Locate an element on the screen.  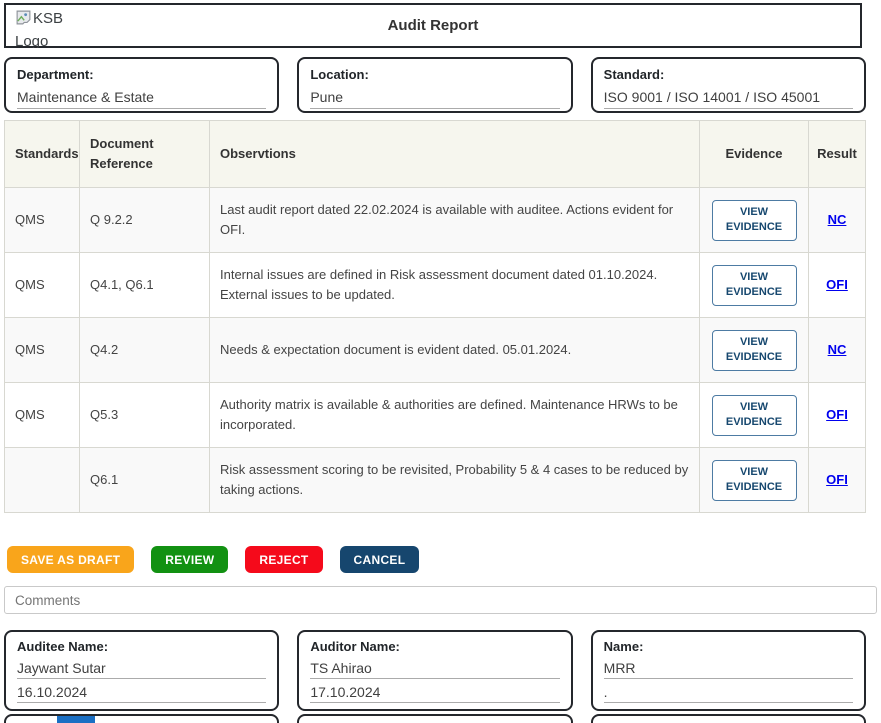
signature-box: Auditee Name: Jaywant Sutar 16.10.2024 is located at coordinates (142, 670).